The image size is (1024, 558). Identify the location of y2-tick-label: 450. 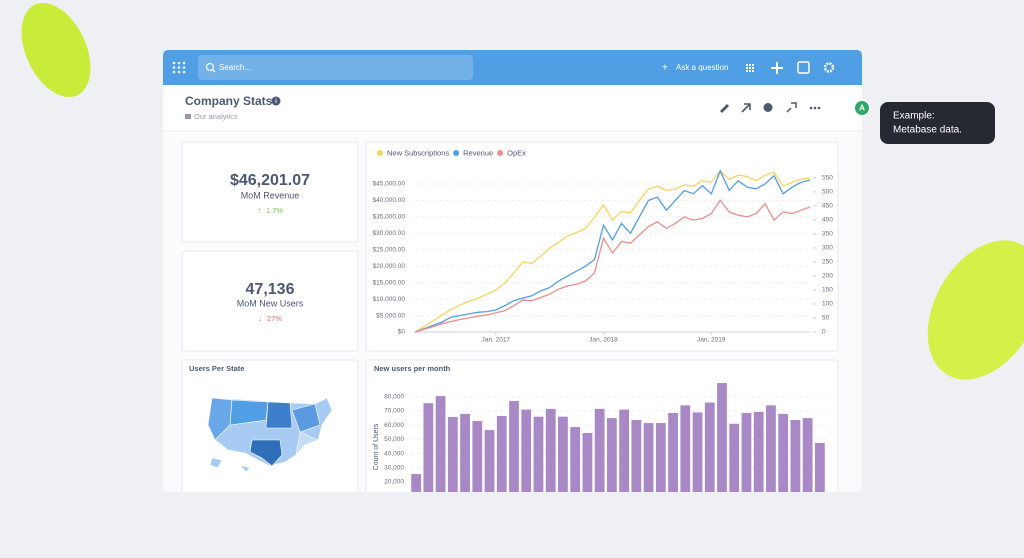
(827, 206).